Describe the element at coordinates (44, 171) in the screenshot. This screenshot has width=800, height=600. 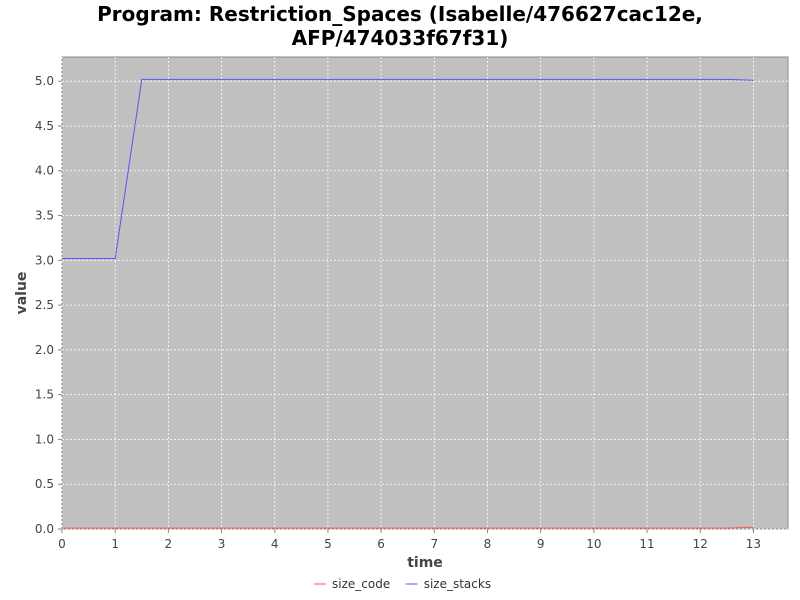
I see `y-tick-label: 4.0` at that location.